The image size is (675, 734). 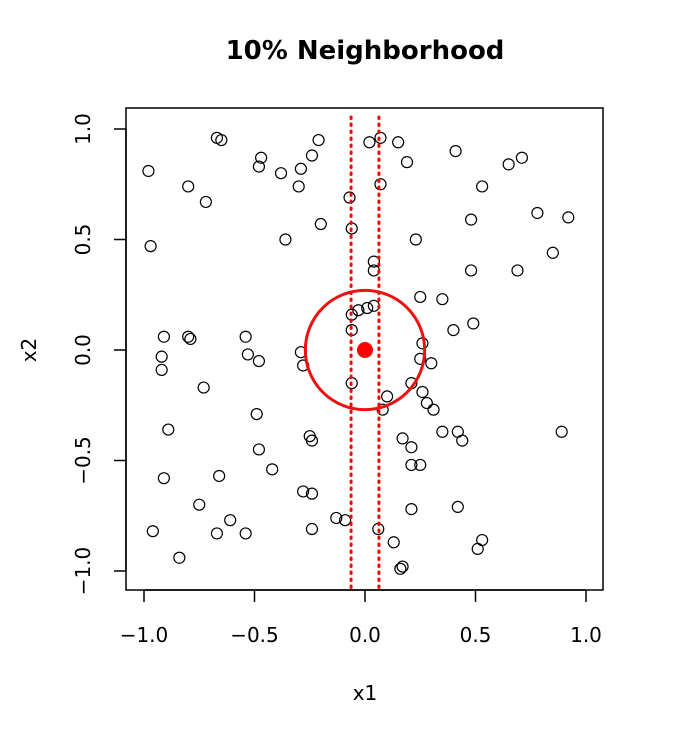 I want to click on neighborhood-overlay, so click(x=365, y=352).